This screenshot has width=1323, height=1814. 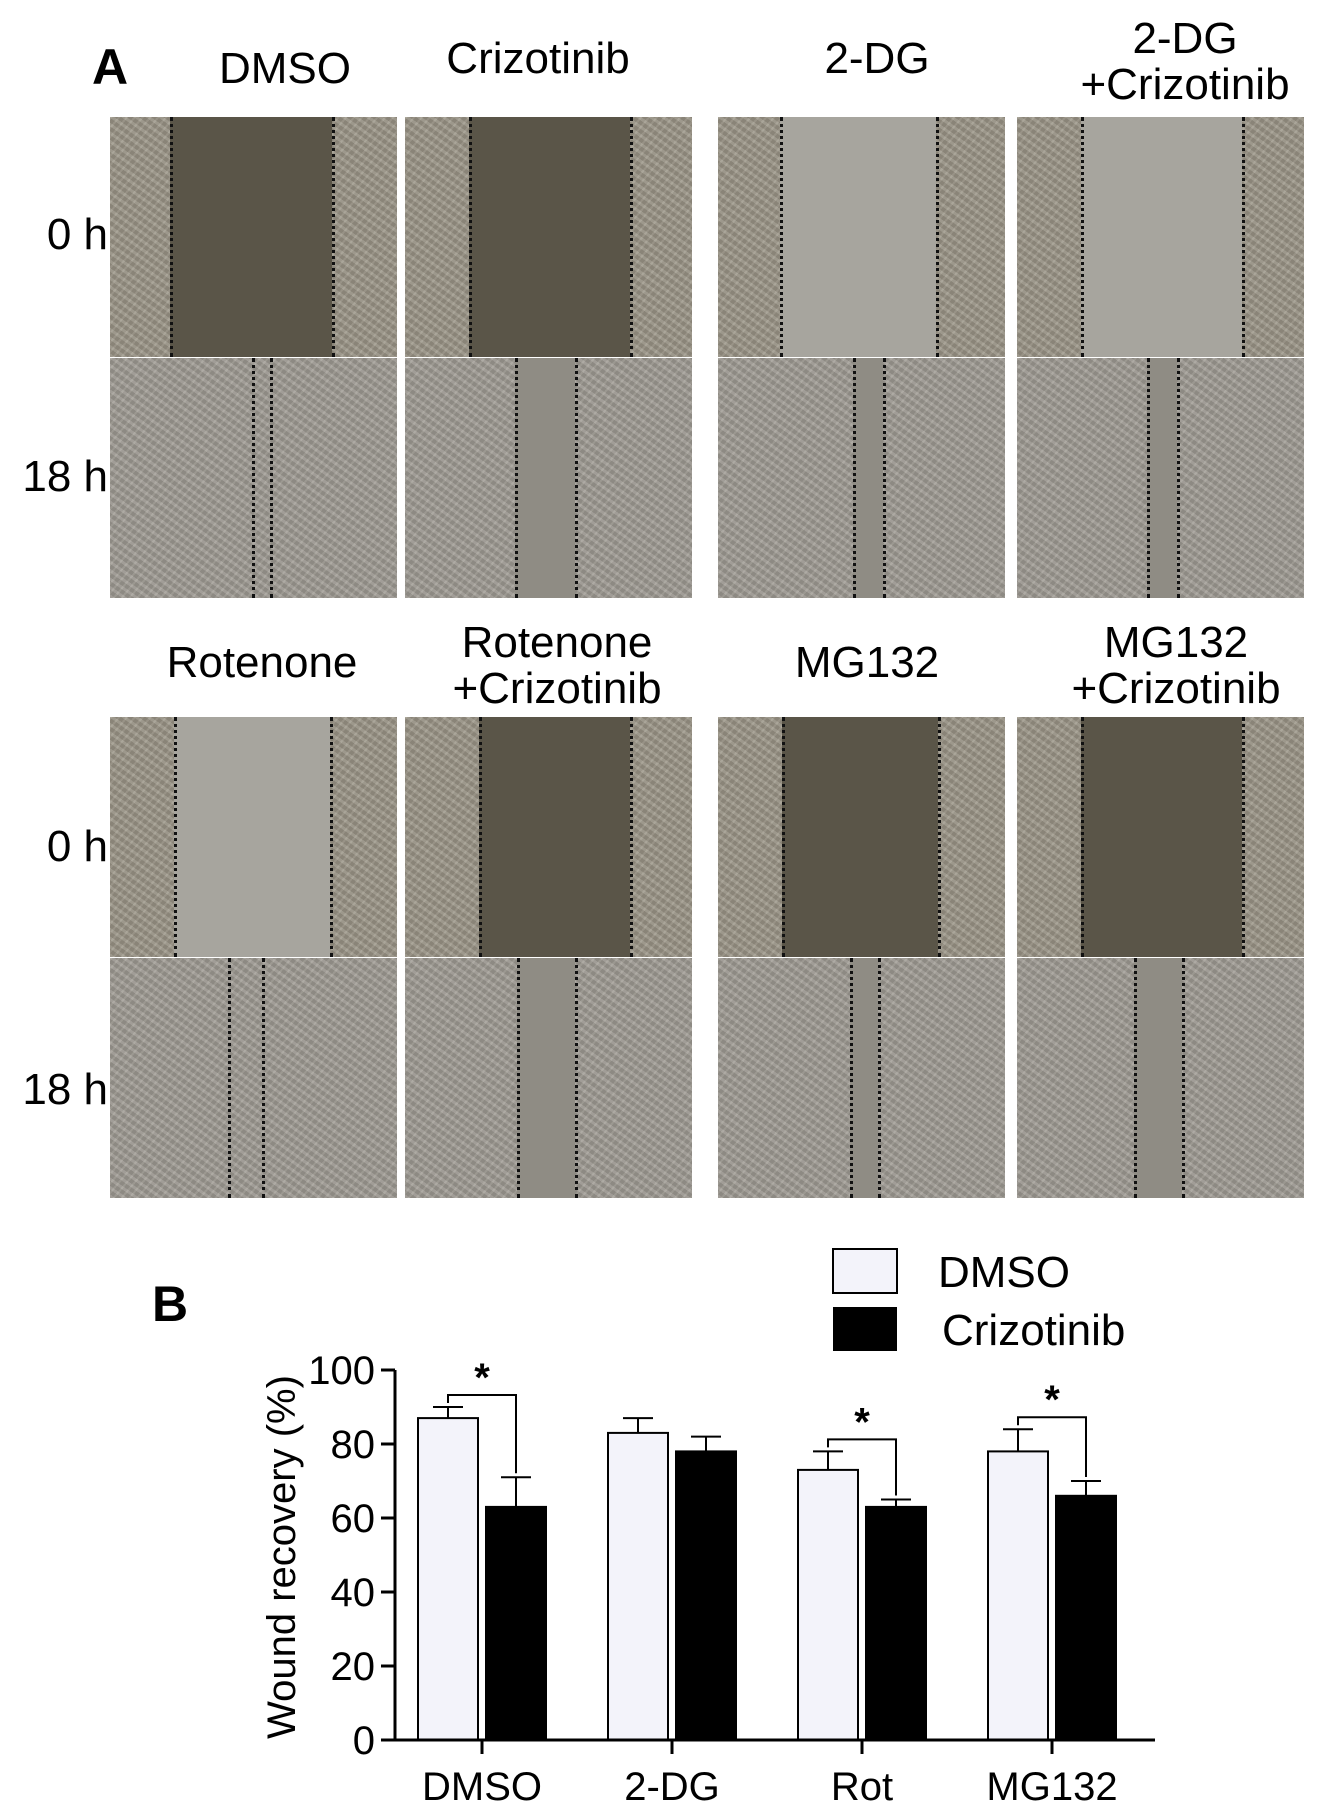 What do you see at coordinates (767, 1426) in the screenshot?
I see `significance-markers: * * *` at bounding box center [767, 1426].